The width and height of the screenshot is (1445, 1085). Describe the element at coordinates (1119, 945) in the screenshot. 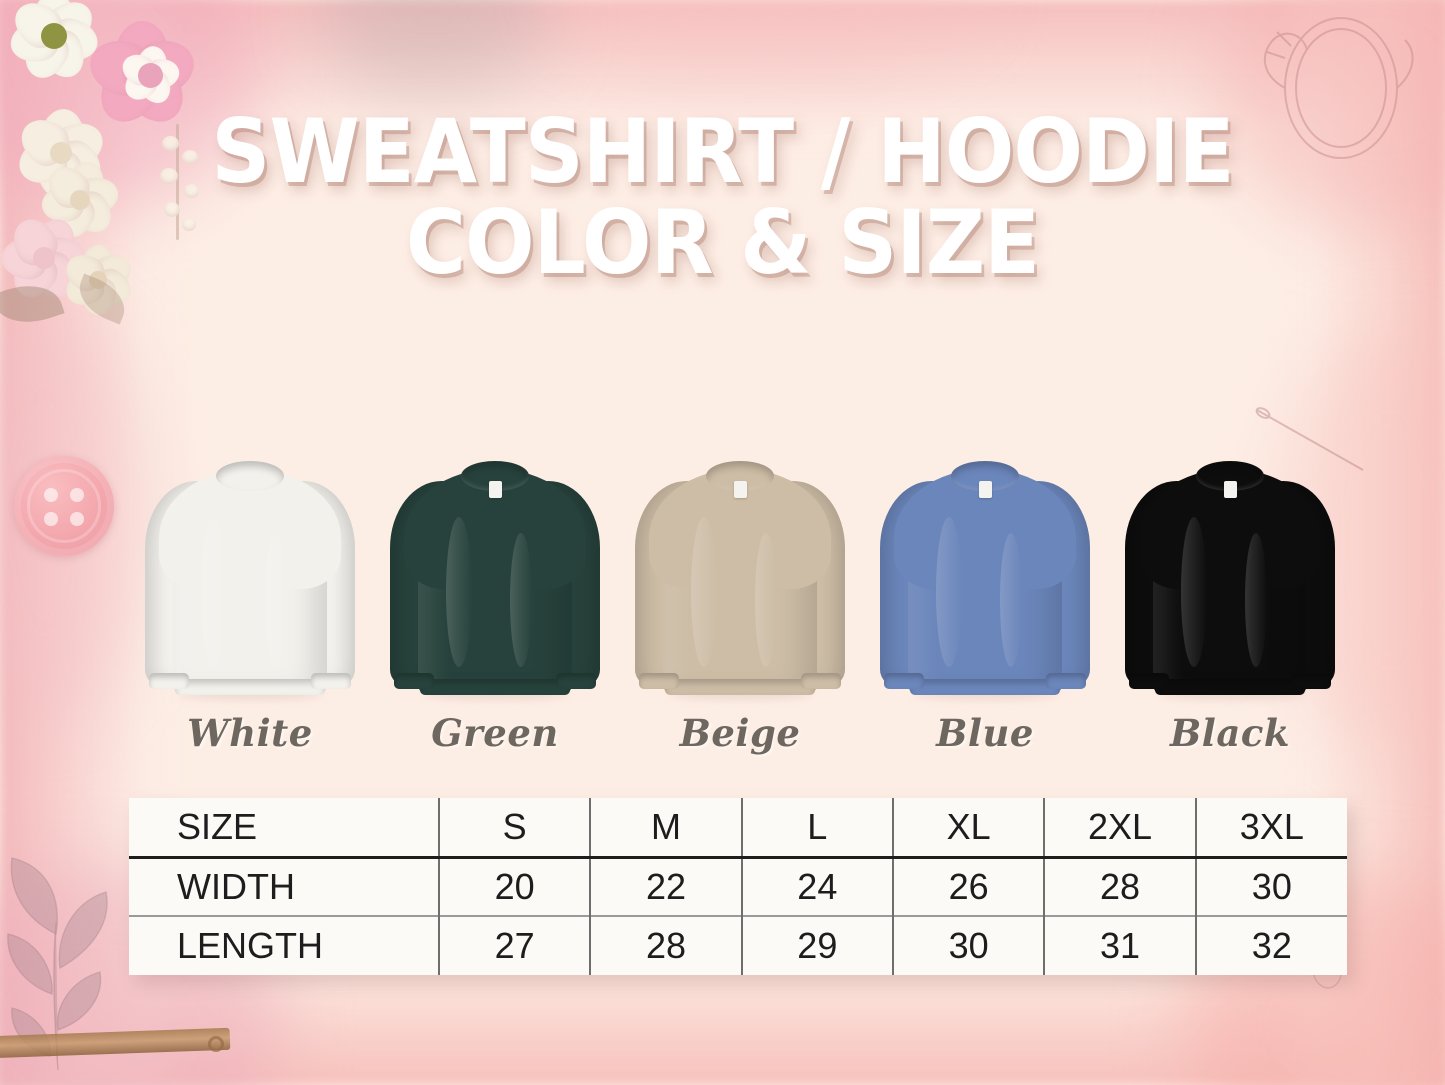

I see `length-2xl: 31` at that location.